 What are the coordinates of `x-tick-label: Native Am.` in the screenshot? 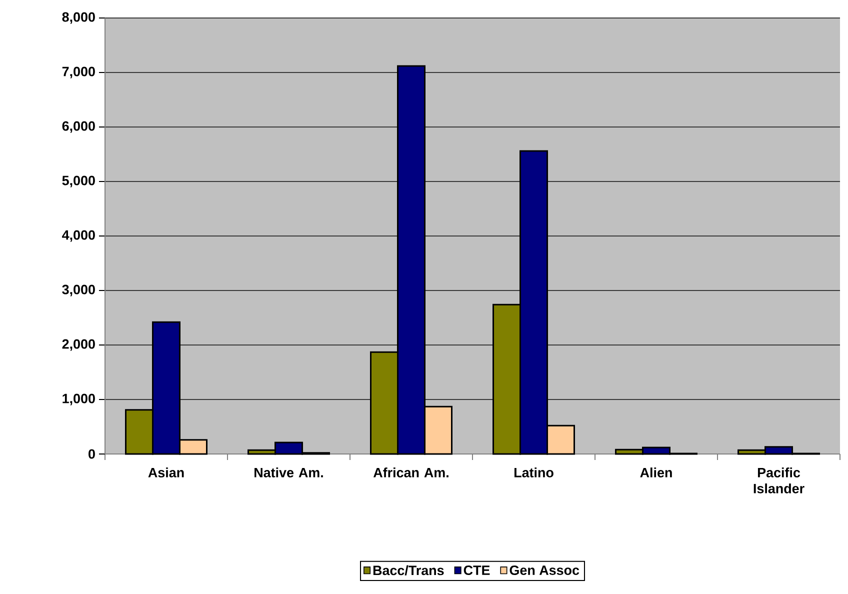 It's located at (288, 473).